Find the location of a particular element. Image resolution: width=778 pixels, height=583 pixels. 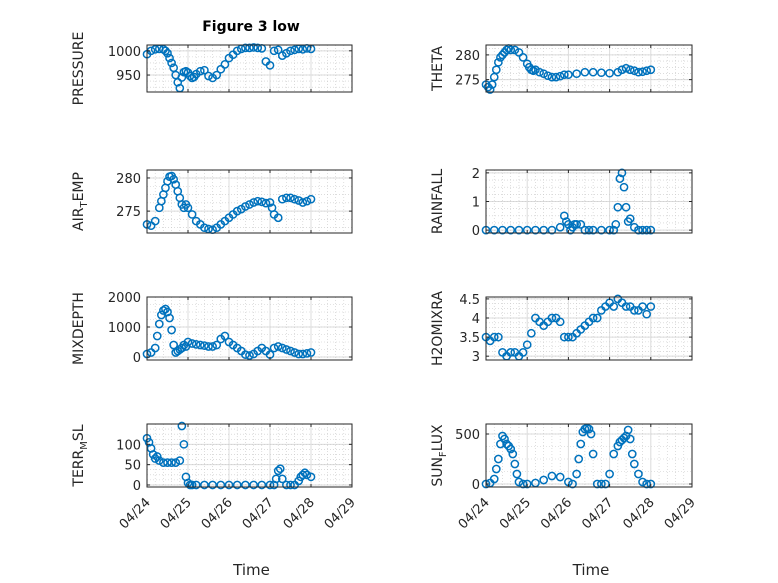

x-tick-label: 04/29 is located at coordinates (680, 513).